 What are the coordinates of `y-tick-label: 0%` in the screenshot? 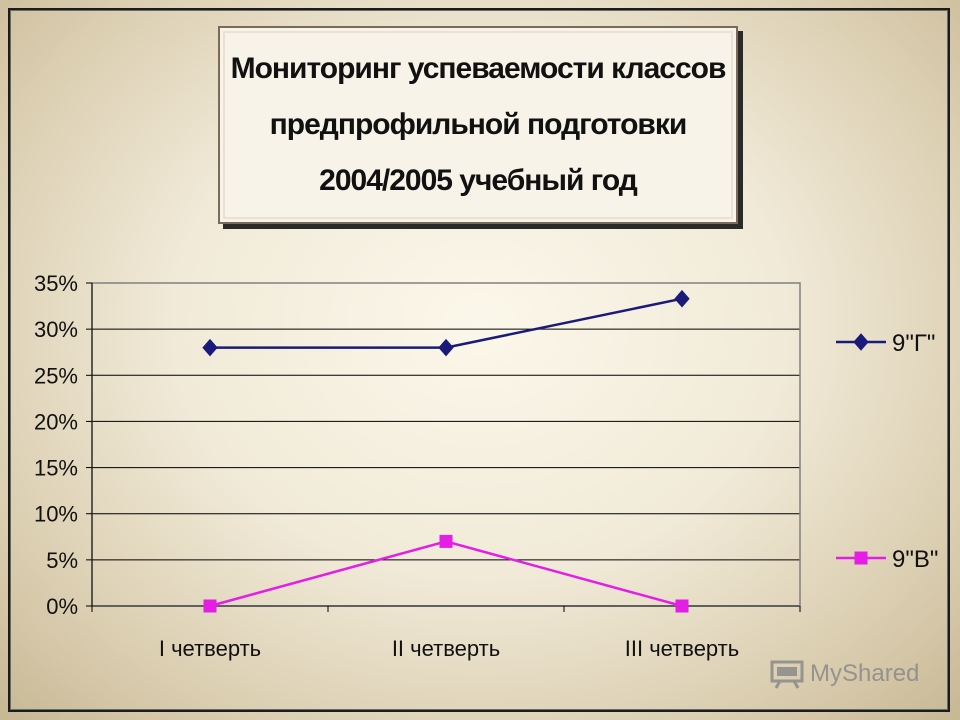 It's located at (62, 606).